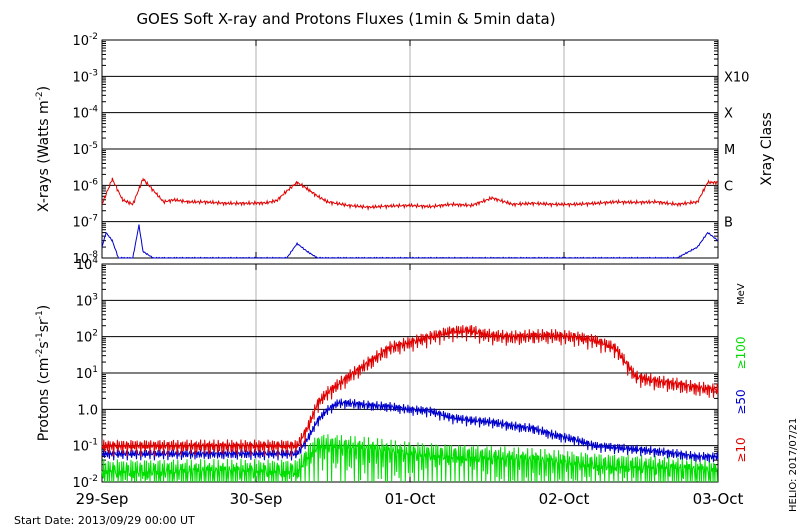 Image resolution: width=800 pixels, height=530 pixels. Describe the element at coordinates (87, 264) in the screenshot. I see `y-tick-label: 10⁴` at that location.